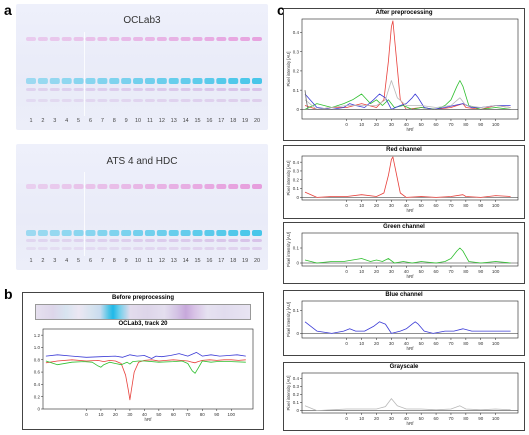 The height and width of the screenshot is (435, 529). What do you see at coordinates (281, 10) in the screenshot?
I see `panel-label-c: c` at bounding box center [281, 10].